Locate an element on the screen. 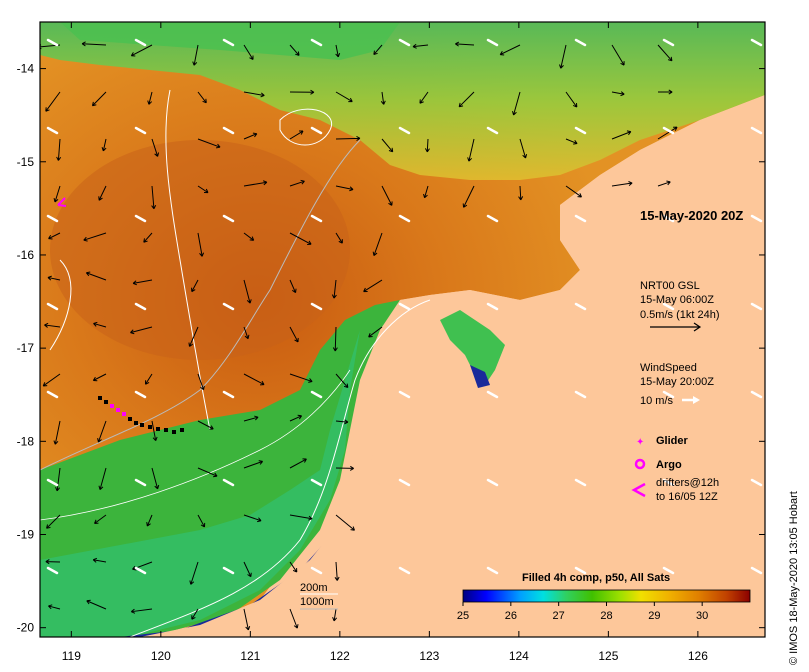  lat-tick-label: -14 is located at coordinates (26, 69).